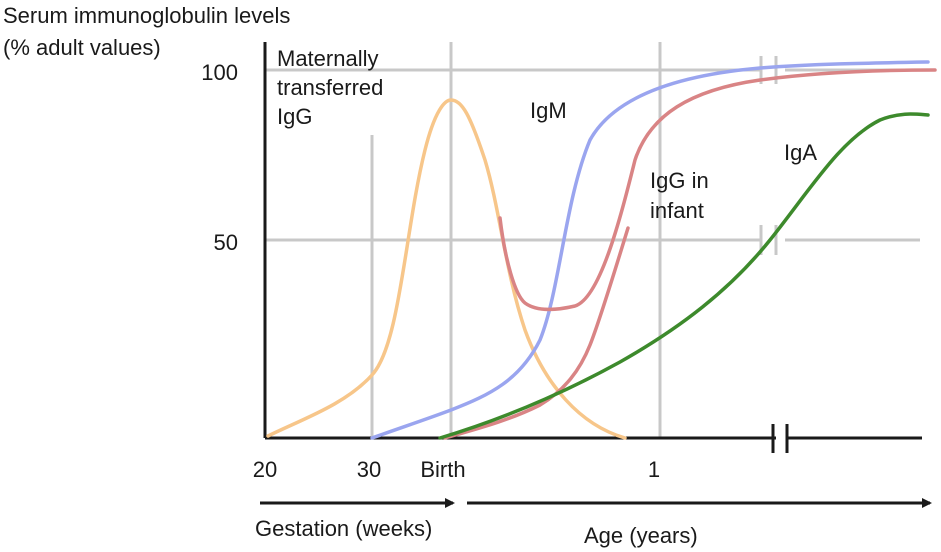 The image size is (941, 552). I want to click on age-label: Age (years), so click(641, 535).